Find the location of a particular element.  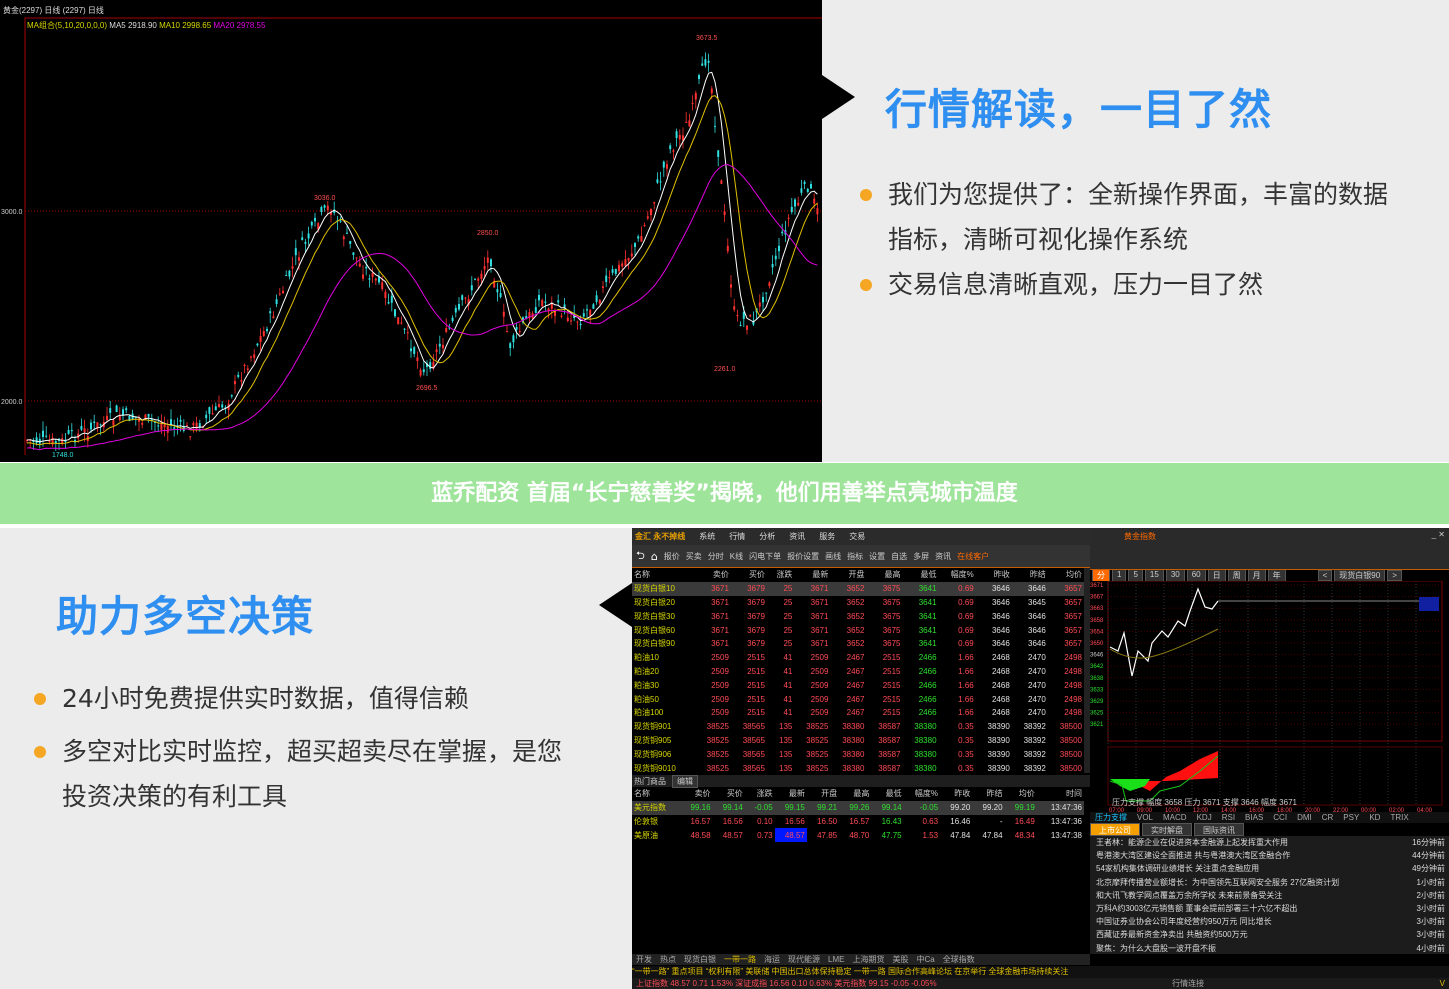

period-button: 分 is located at coordinates (1101, 575).